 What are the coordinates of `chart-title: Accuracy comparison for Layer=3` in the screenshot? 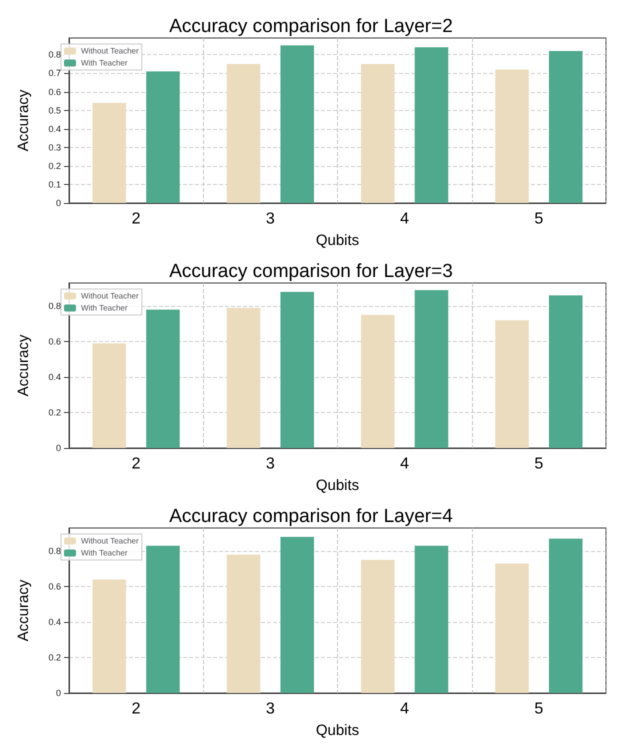 It's located at (311, 271).